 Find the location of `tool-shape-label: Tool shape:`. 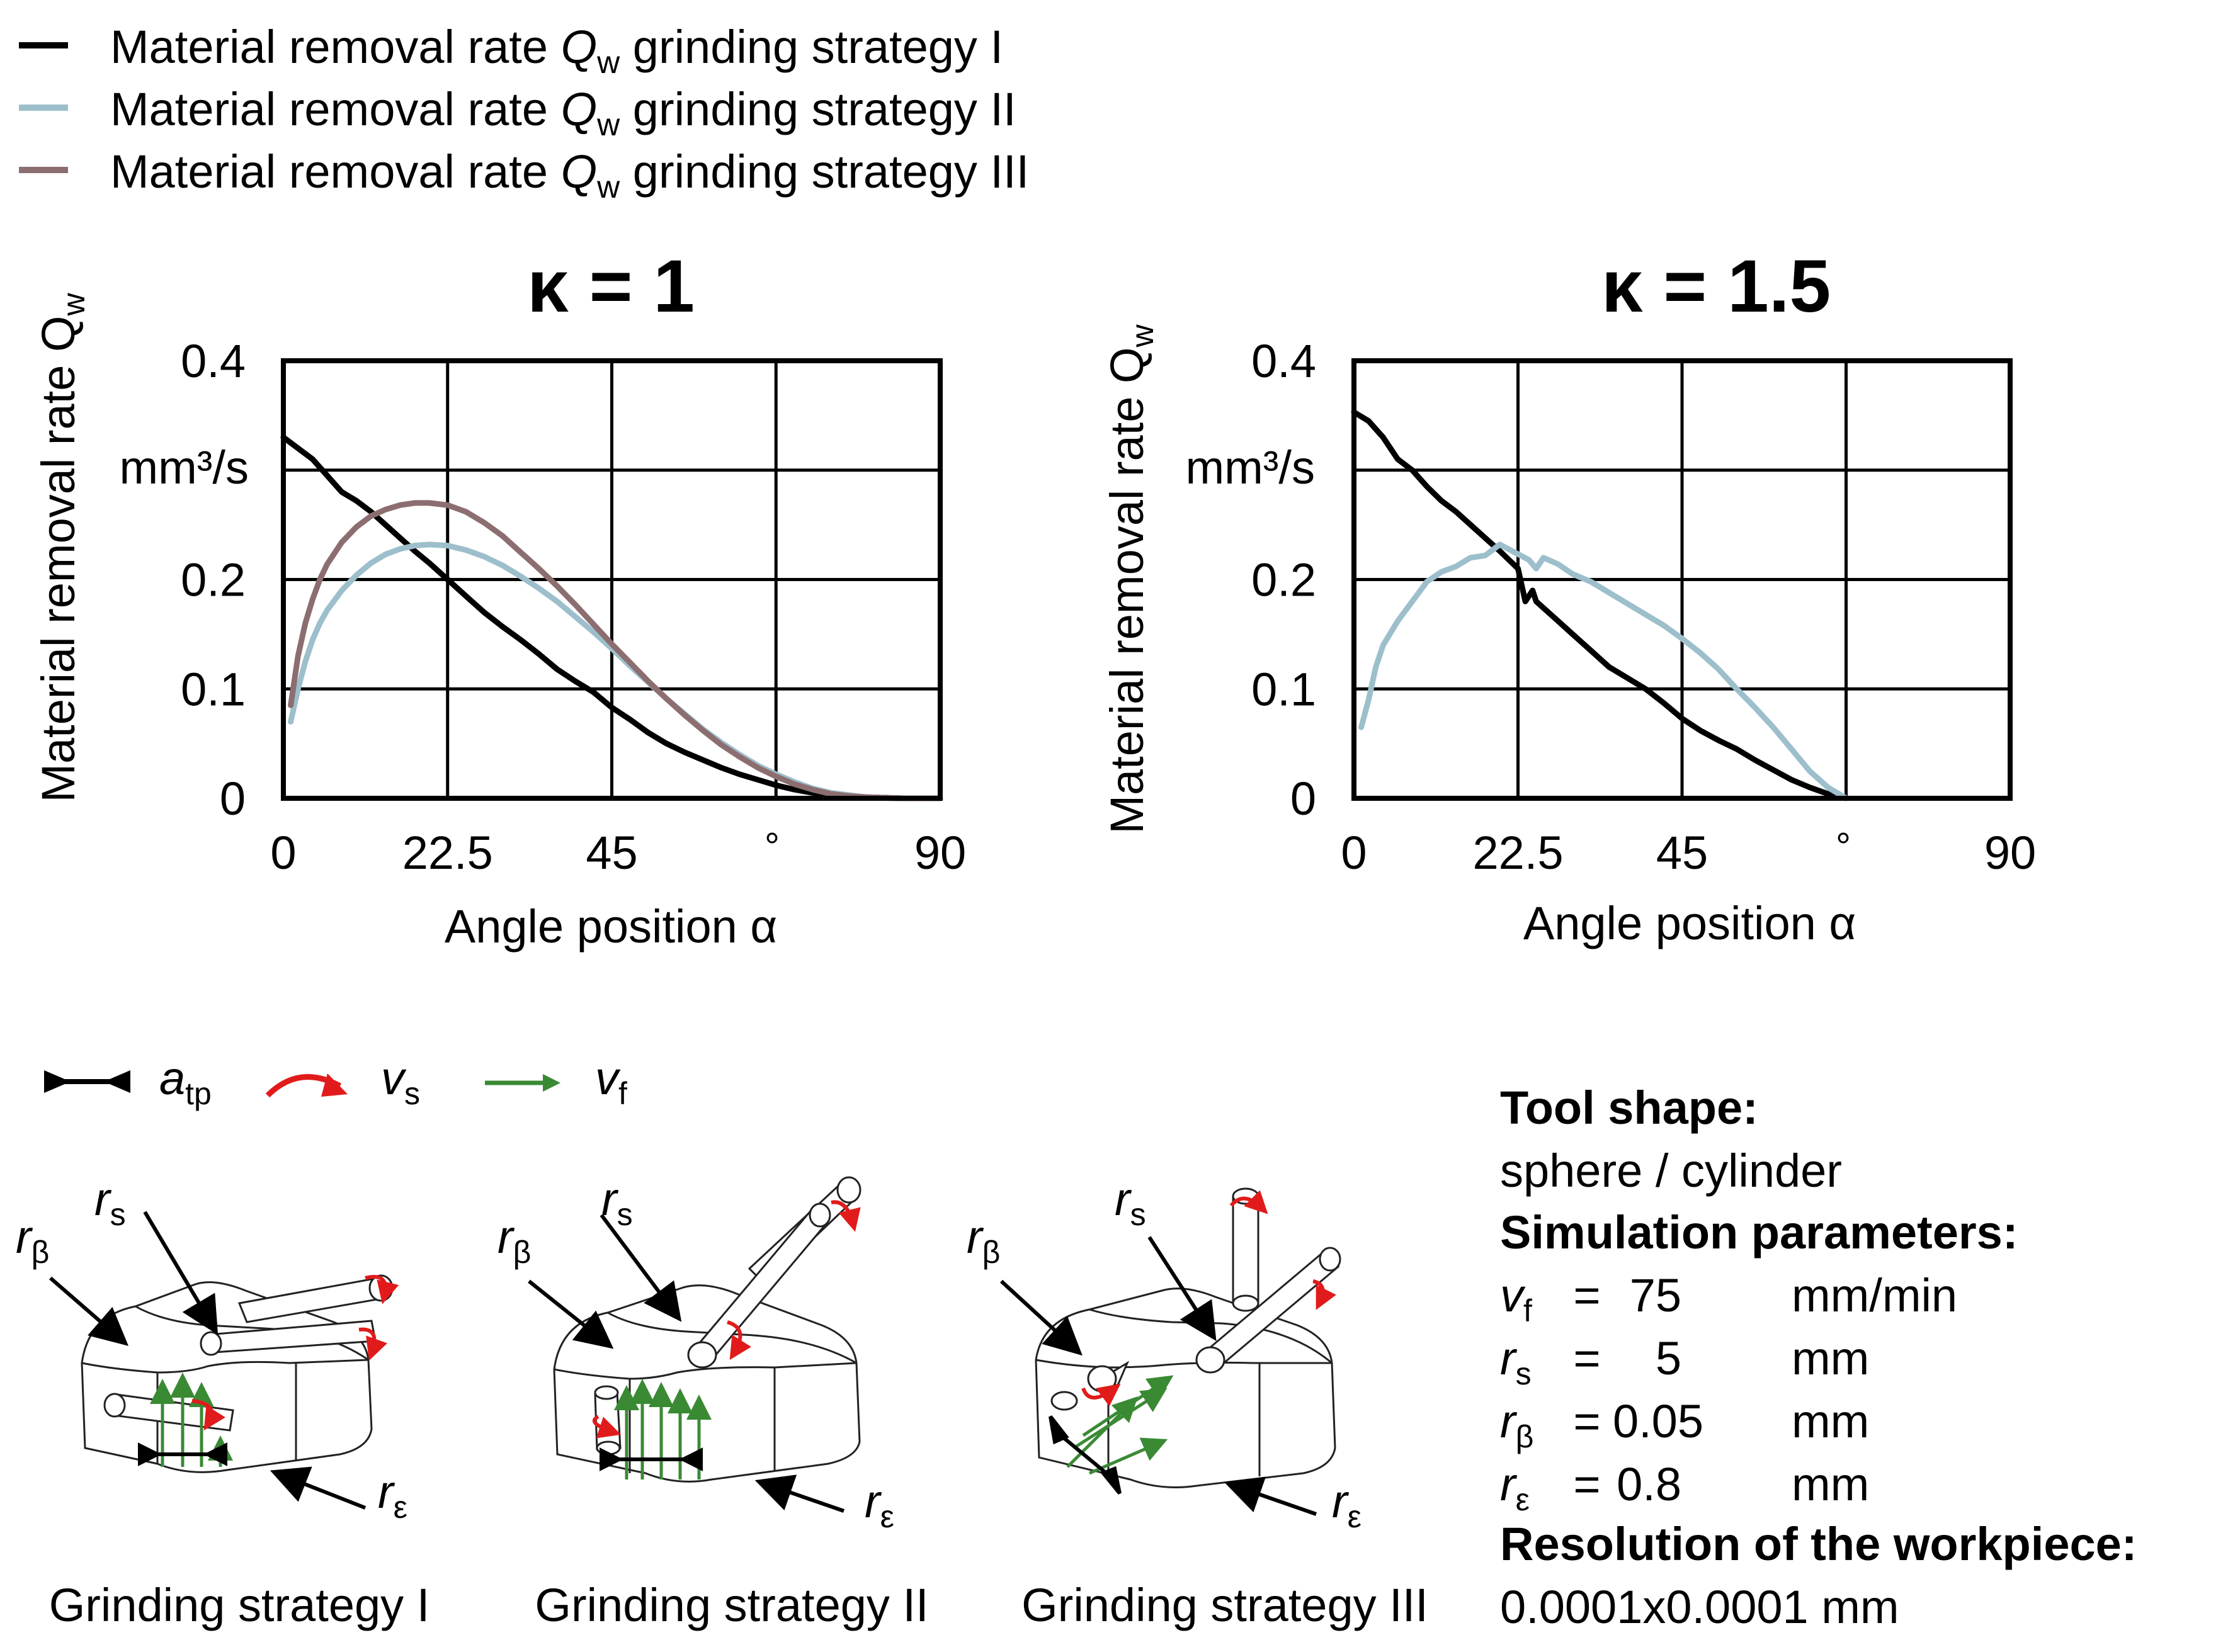

tool-shape-label: Tool shape: is located at coordinates (1629, 1108).